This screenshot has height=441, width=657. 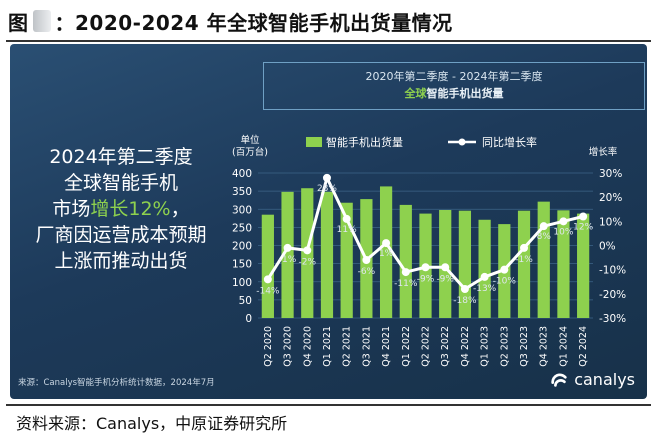 I want to click on y-tick-label: 100, so click(x=242, y=283).